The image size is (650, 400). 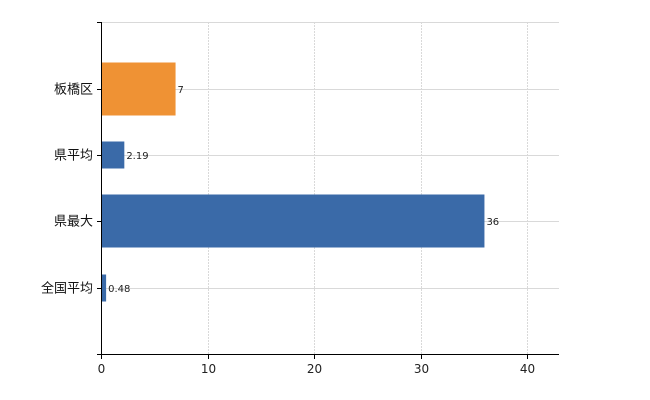 What do you see at coordinates (208, 369) in the screenshot?
I see `x-tick-label-10: 10` at bounding box center [208, 369].